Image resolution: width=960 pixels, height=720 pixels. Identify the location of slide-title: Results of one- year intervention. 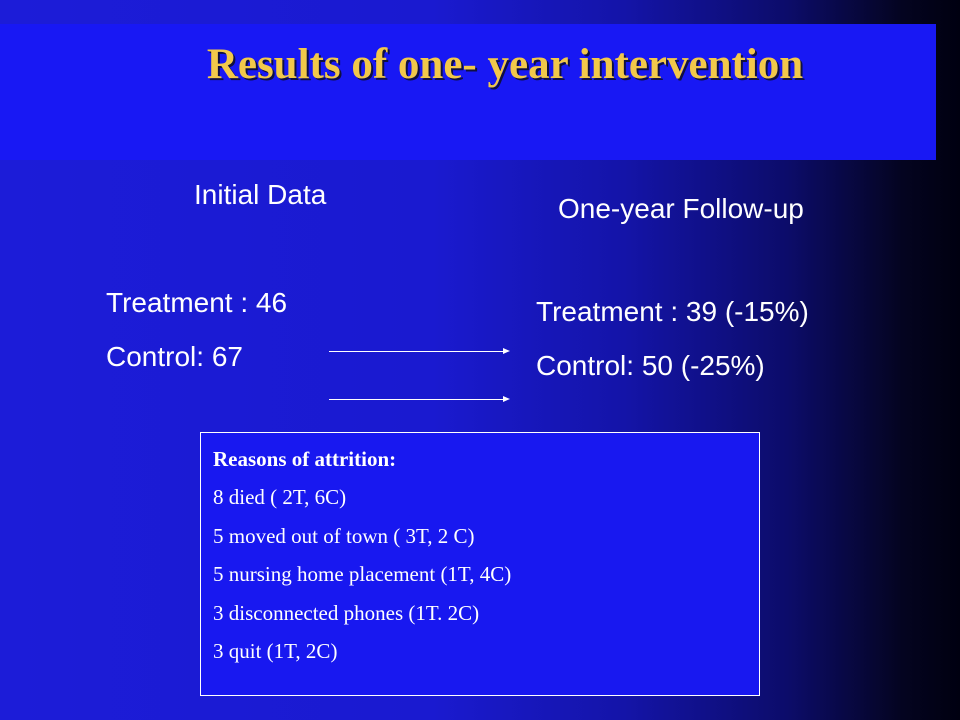
(505, 64).